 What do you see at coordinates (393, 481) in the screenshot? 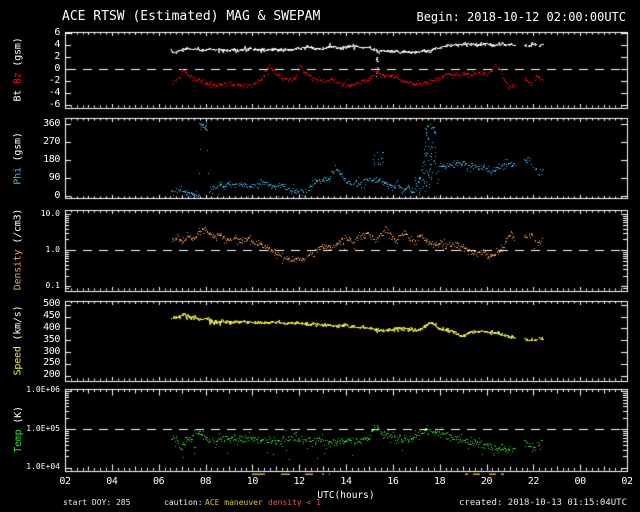
I see `x-tick-label: 16` at bounding box center [393, 481].